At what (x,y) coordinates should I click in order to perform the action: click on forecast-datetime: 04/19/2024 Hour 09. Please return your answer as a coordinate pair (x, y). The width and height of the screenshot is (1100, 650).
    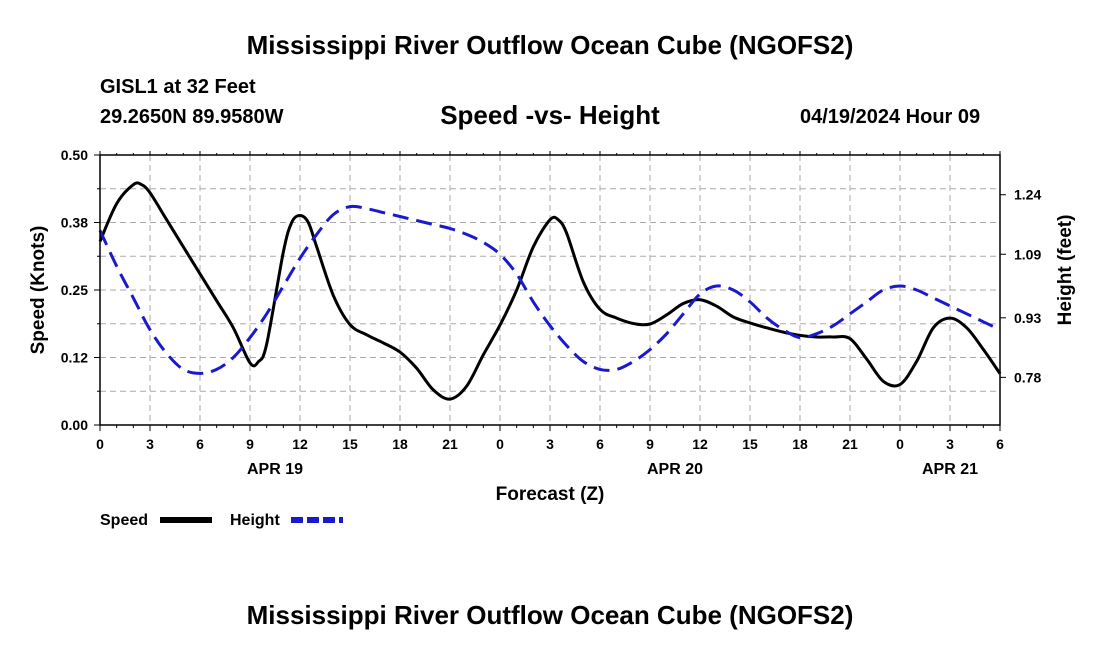
    Looking at the image, I should click on (890, 117).